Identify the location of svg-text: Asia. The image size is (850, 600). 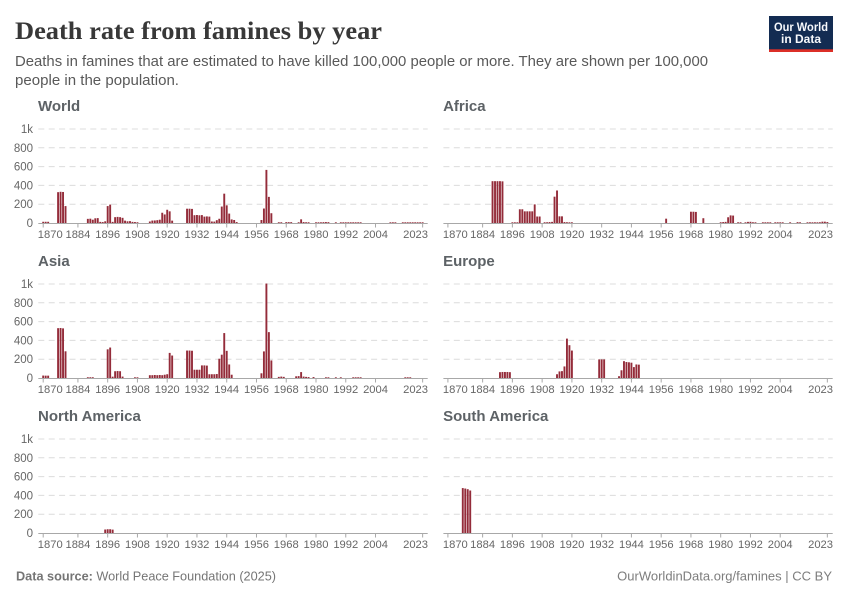
(54, 261).